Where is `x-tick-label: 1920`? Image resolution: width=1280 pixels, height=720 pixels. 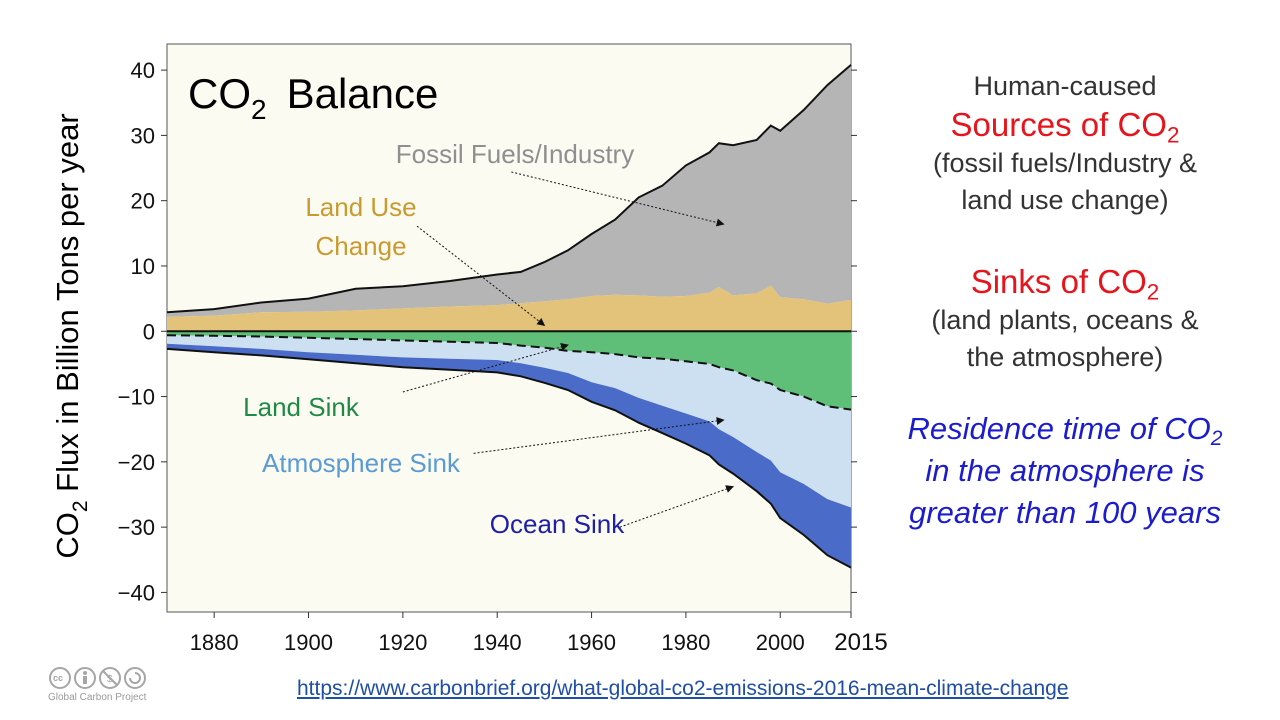 x-tick-label: 1920 is located at coordinates (402, 642).